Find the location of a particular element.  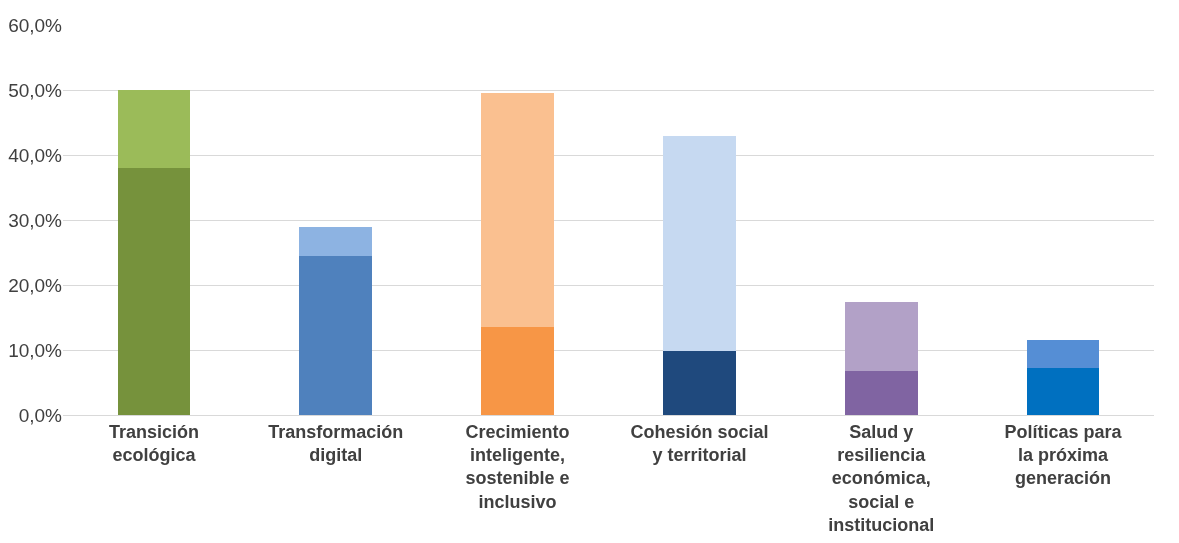

x-tick-label: Transición ecológica is located at coordinates (153, 443).